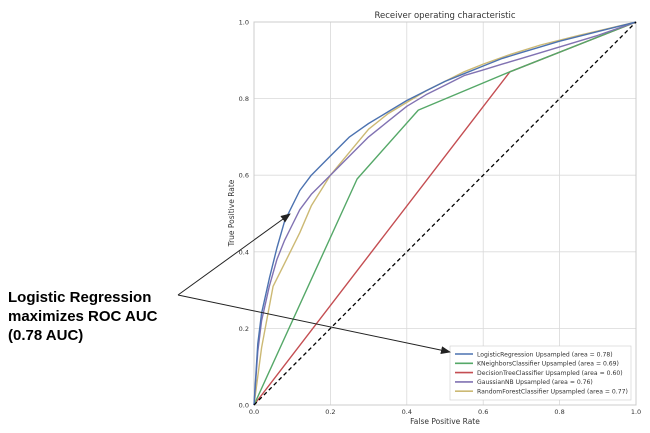 This screenshot has width=650, height=433. I want to click on legend-box, so click(540, 373).